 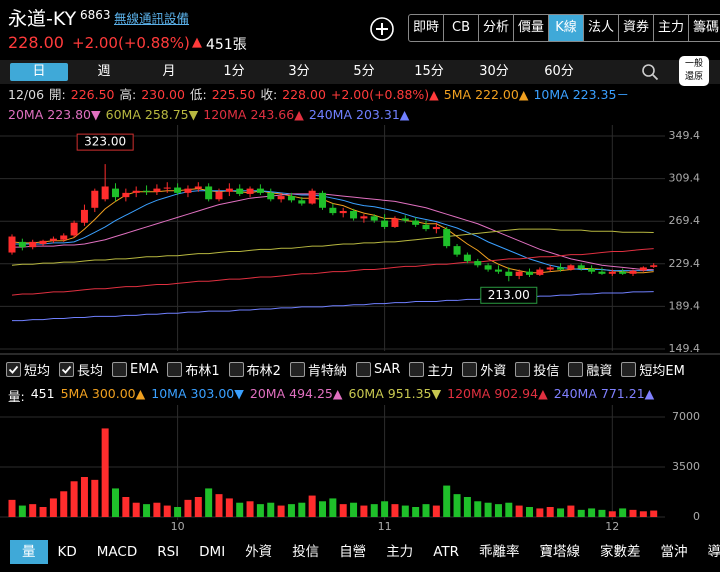 What do you see at coordinates (484, 369) in the screenshot?
I see `indicator-toggle: 外資` at bounding box center [484, 369].